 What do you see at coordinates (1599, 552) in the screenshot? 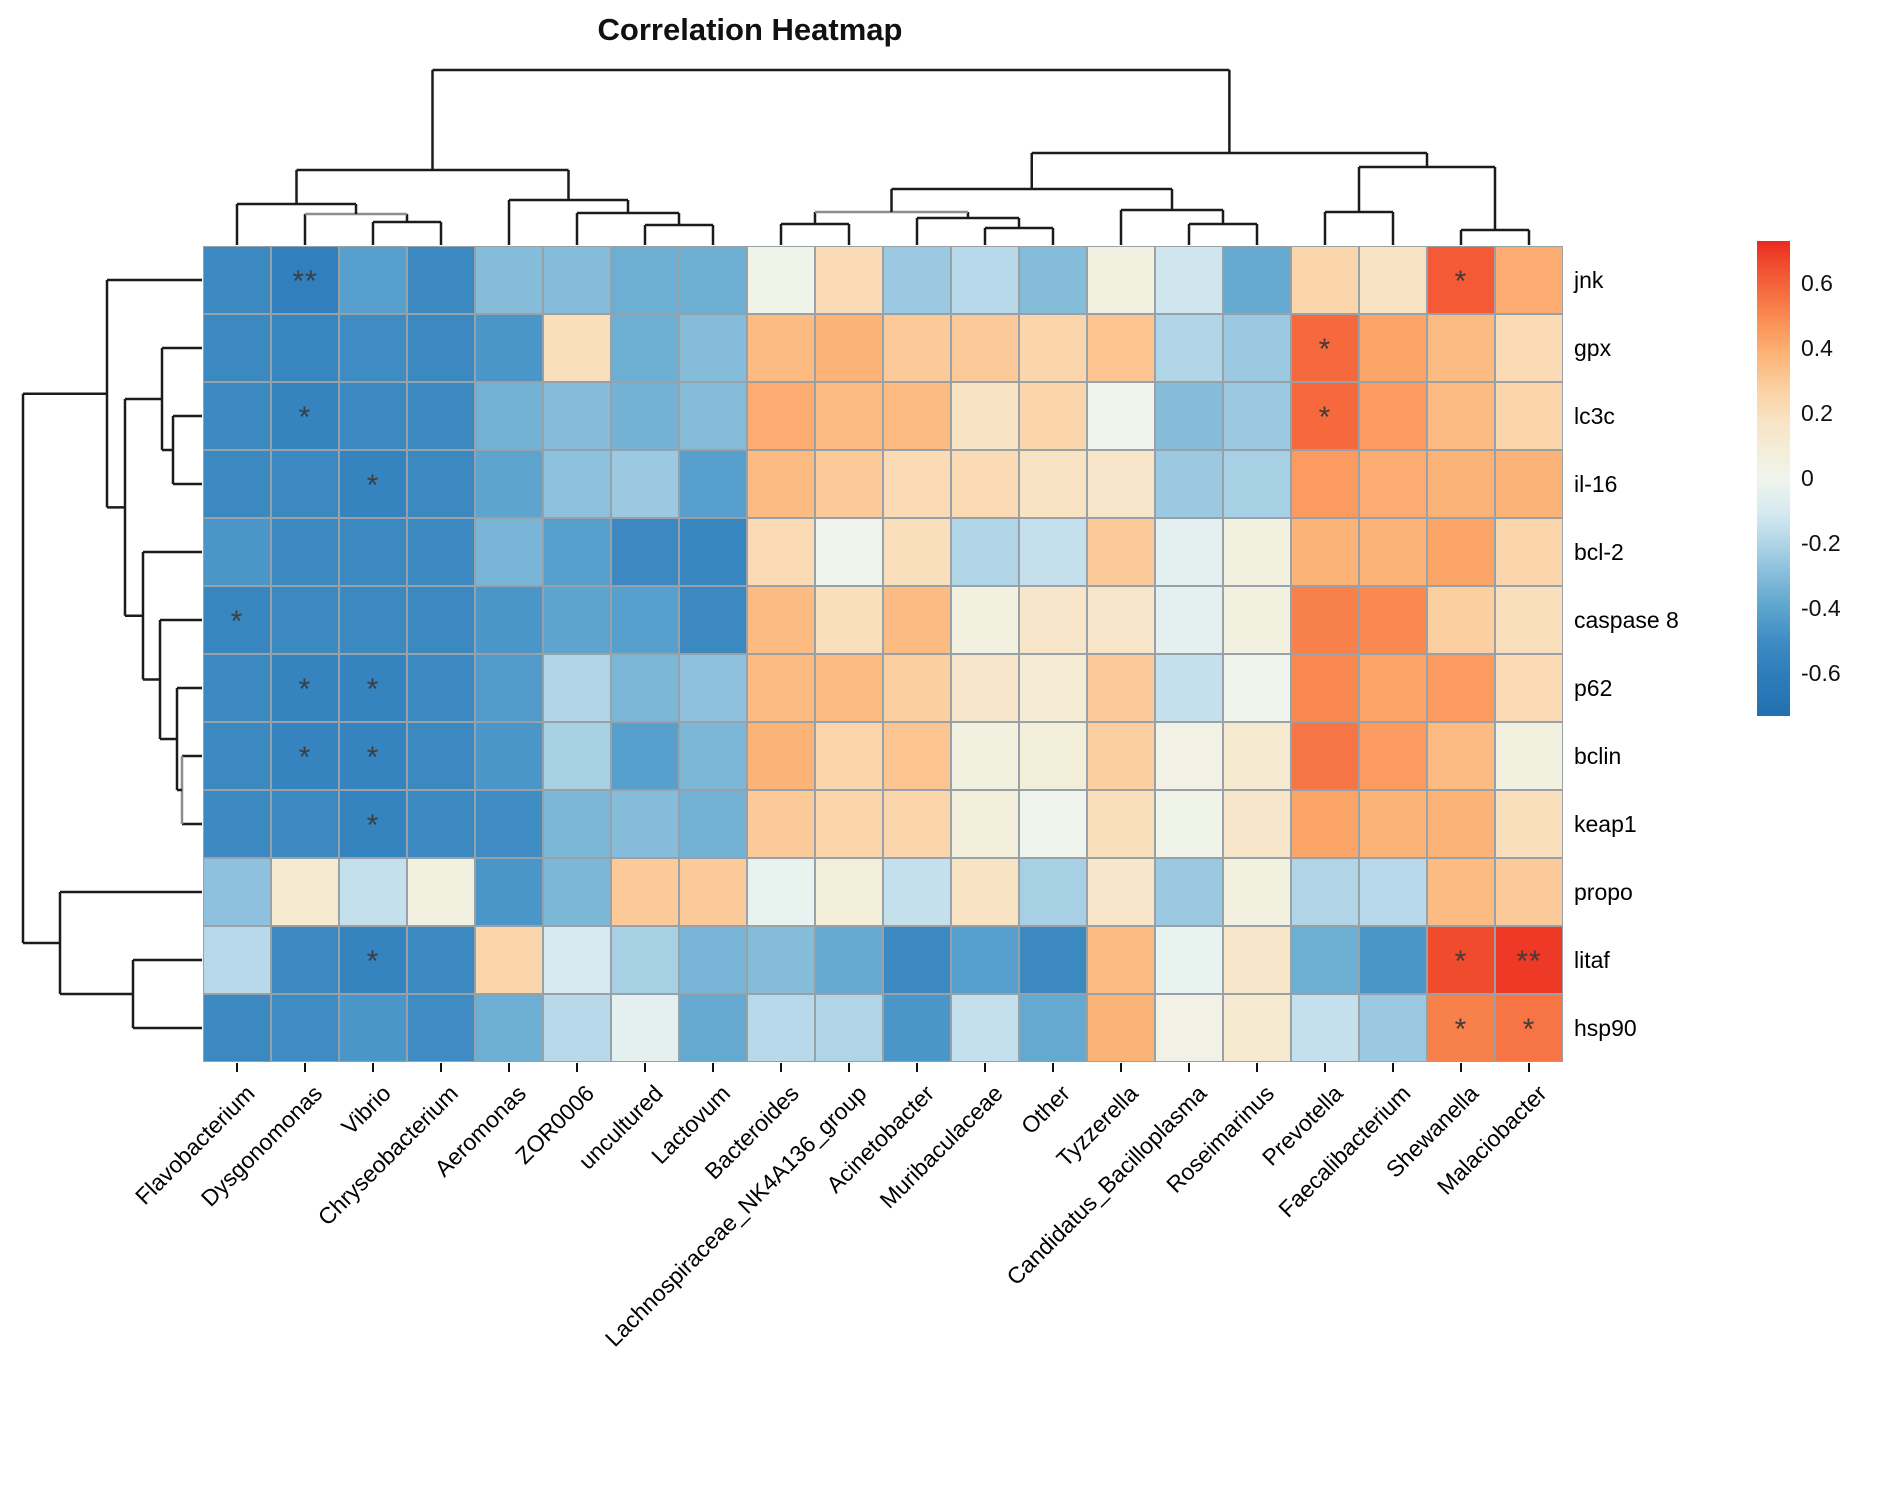
I see `row-label: bcl-2` at bounding box center [1599, 552].